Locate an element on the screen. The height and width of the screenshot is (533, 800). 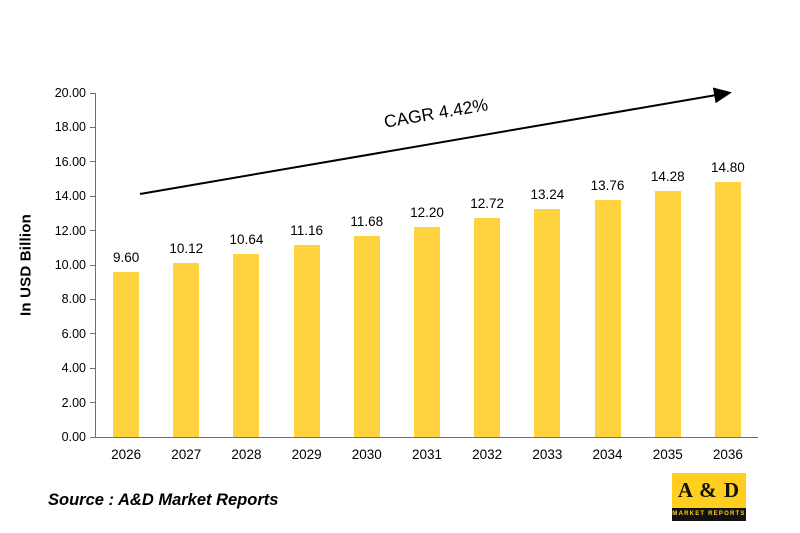
x-tick-label: 2035 is located at coordinates (667, 454).